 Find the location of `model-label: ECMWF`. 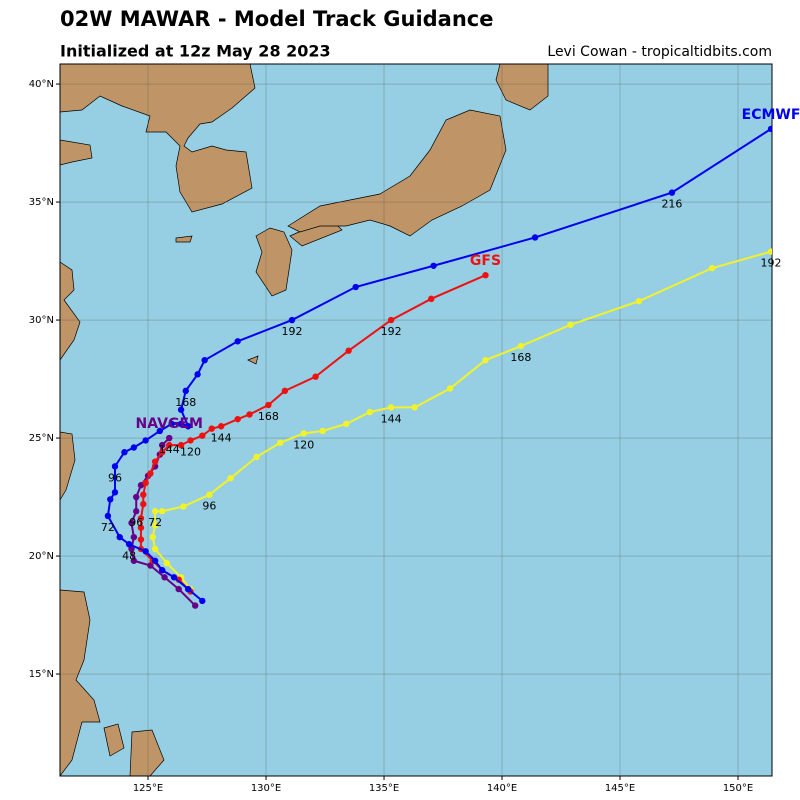

model-label: ECMWF is located at coordinates (771, 115).